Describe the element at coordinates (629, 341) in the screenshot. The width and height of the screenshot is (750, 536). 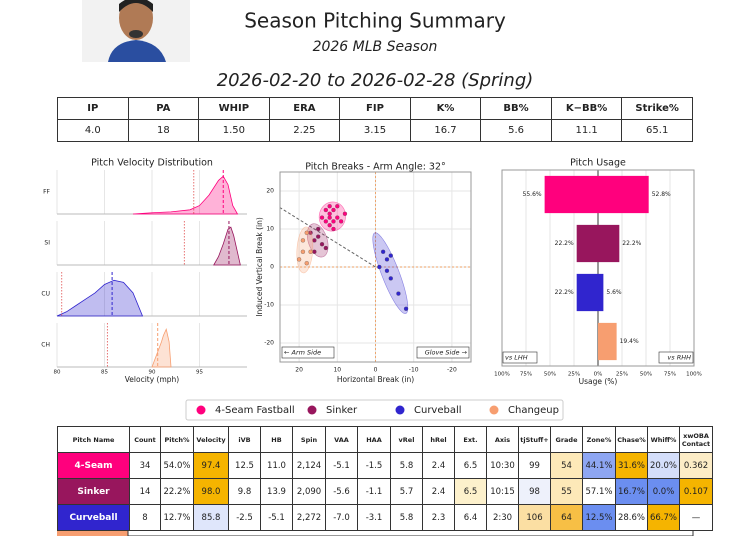
I see `value-label: 19.4%` at that location.